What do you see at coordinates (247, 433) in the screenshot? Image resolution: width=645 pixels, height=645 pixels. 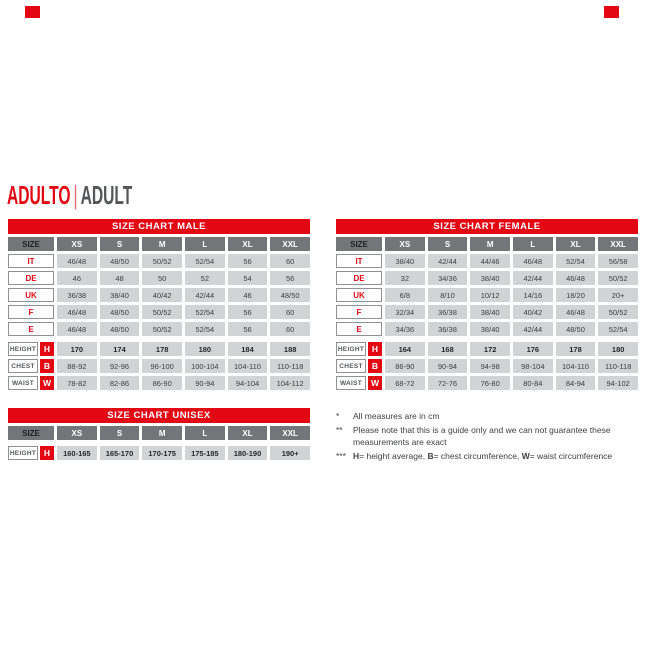 I see `unisex-col-header-xl: XL` at bounding box center [247, 433].